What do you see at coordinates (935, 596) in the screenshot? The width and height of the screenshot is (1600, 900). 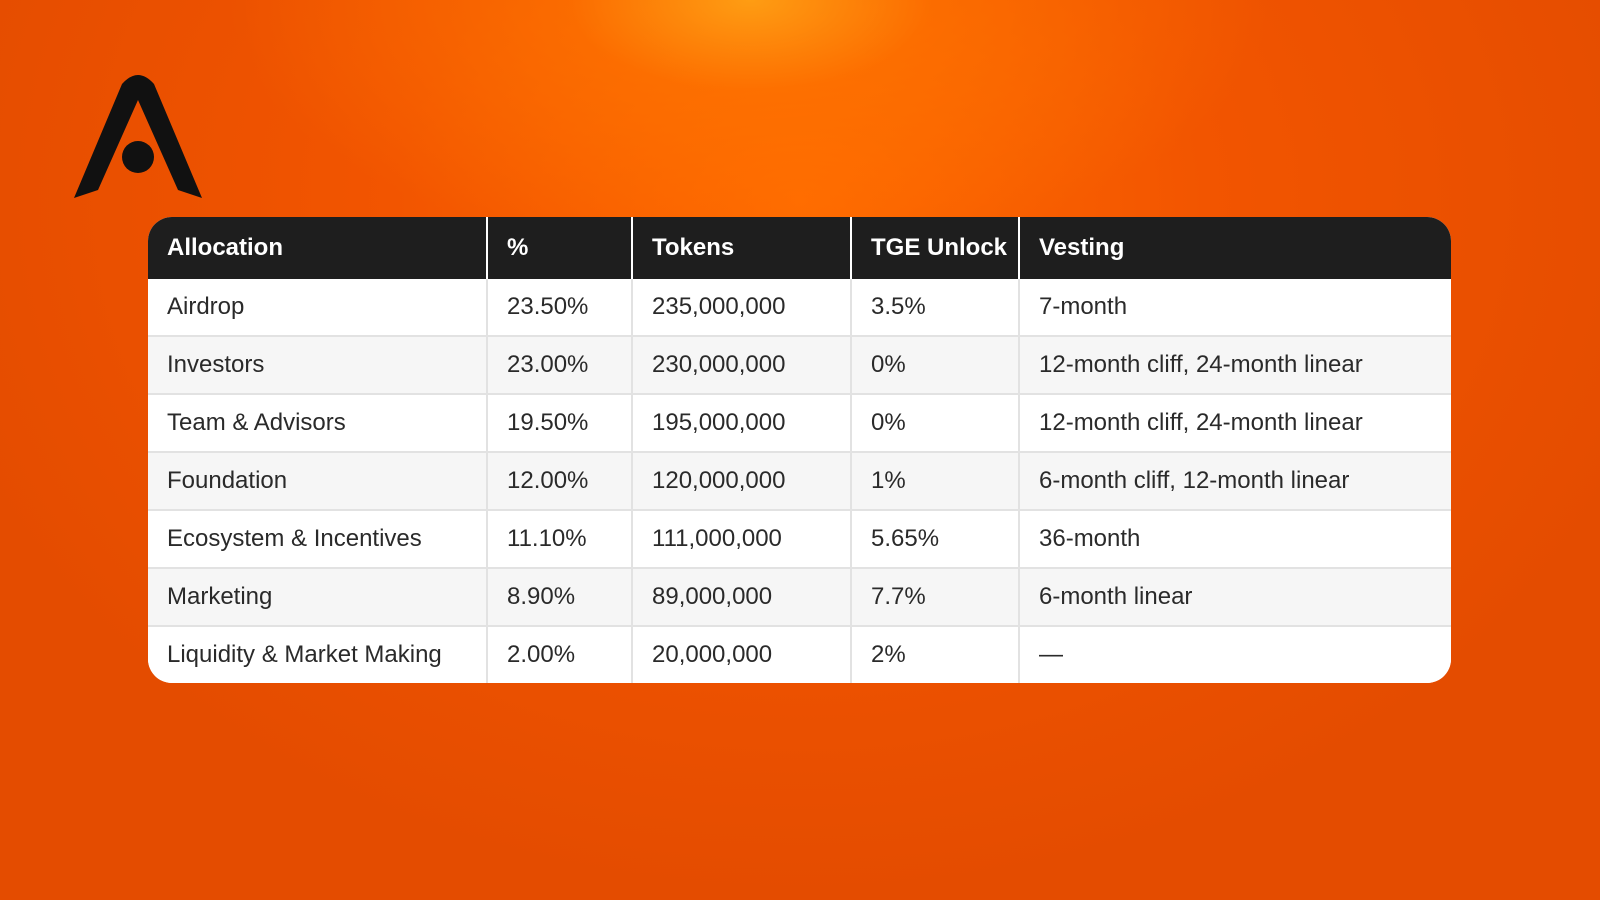 I see `cell-tge-unlock: 7.7%` at bounding box center [935, 596].